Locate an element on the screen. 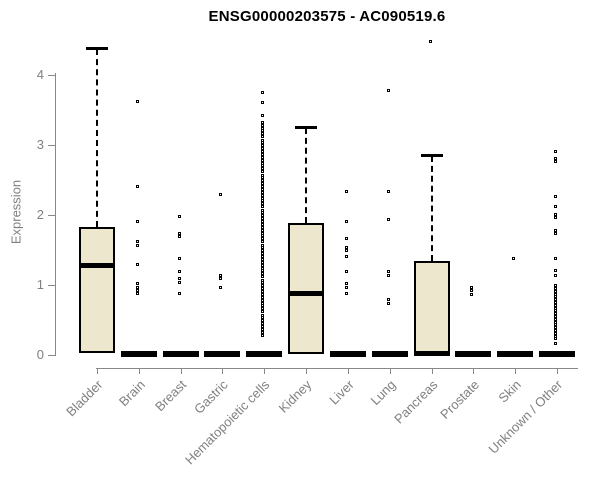  x-axis-label: Lung is located at coordinates (383, 393).